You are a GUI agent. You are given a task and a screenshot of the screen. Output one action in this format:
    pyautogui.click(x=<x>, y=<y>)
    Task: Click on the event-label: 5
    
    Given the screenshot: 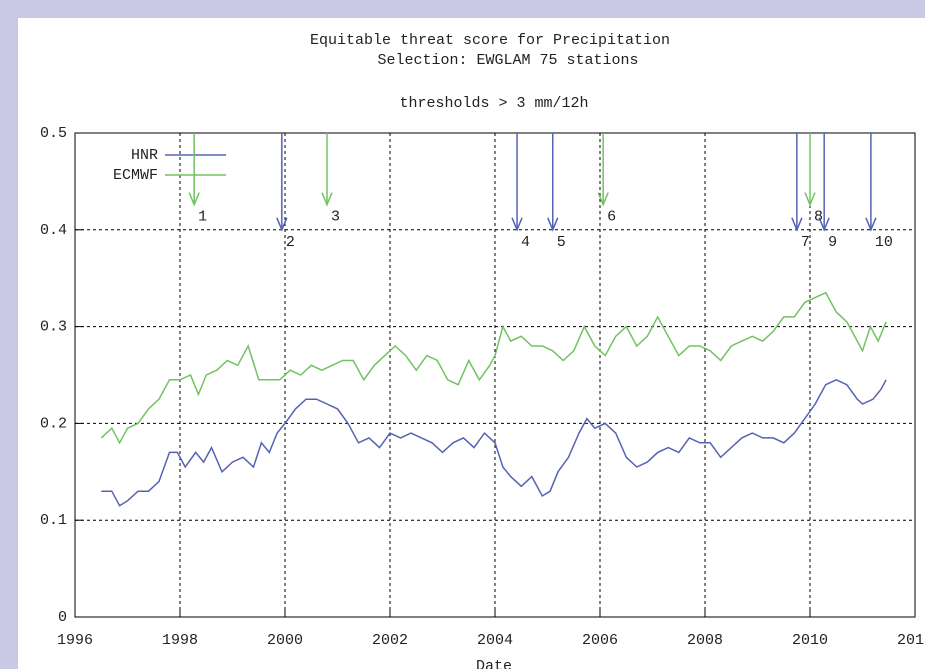 What is the action you would take?
    pyautogui.click(x=561, y=242)
    